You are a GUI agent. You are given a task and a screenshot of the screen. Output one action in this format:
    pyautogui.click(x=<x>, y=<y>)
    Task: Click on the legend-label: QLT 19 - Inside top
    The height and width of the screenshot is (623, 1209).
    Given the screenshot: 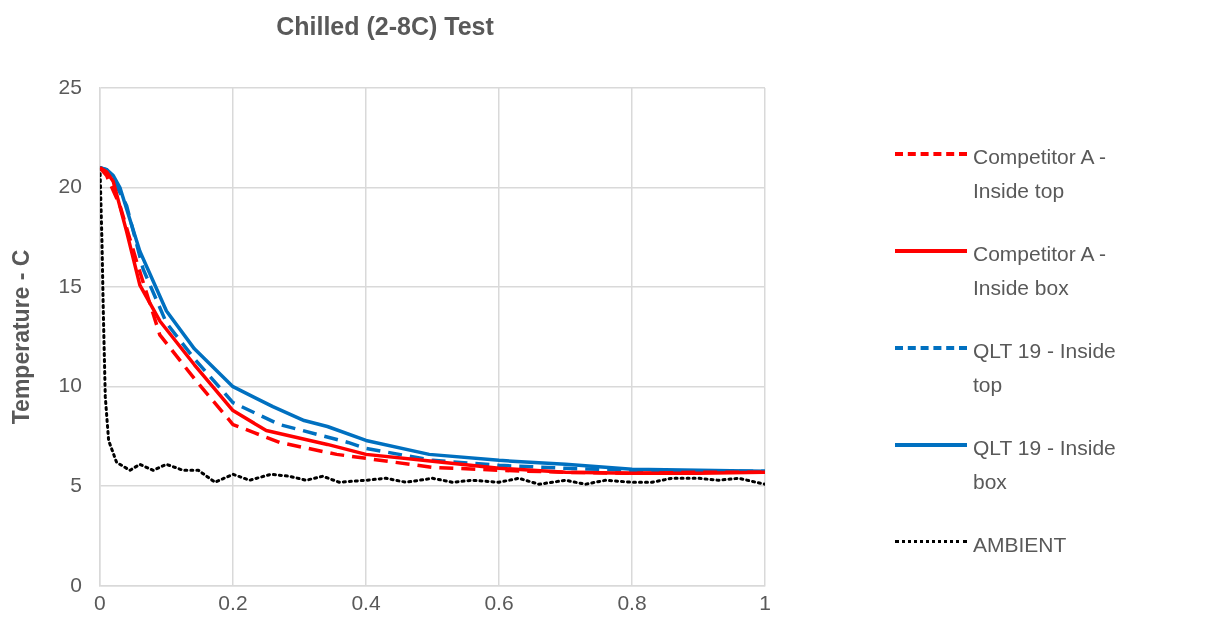 What is the action you would take?
    pyautogui.click(x=1045, y=368)
    